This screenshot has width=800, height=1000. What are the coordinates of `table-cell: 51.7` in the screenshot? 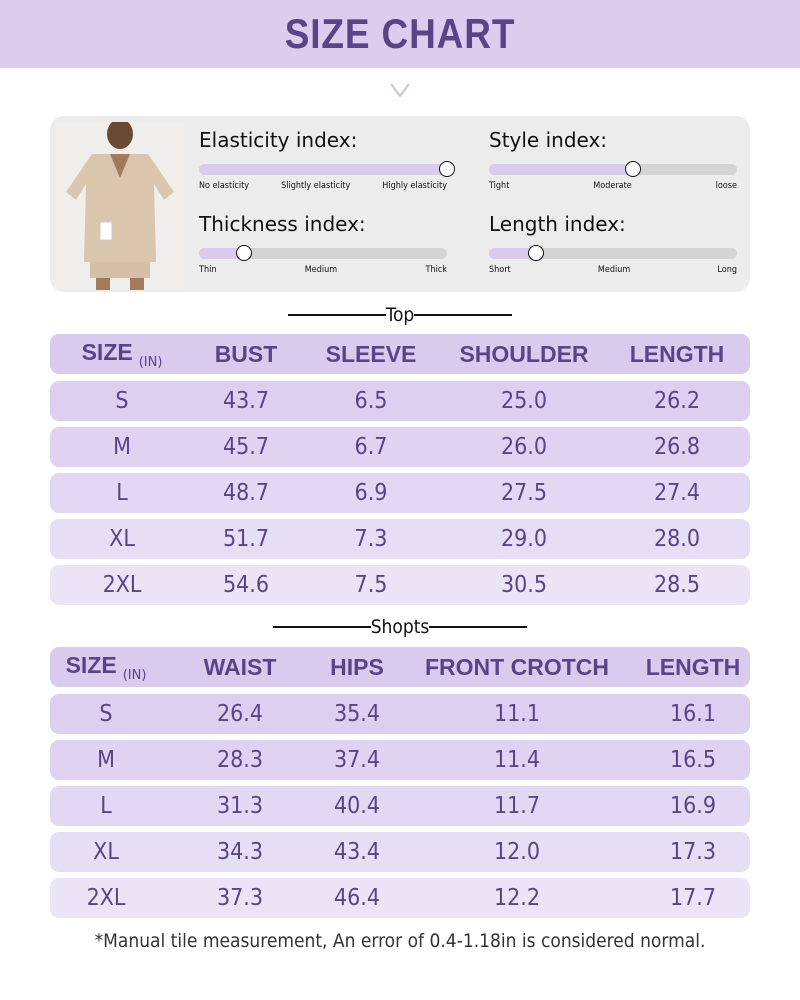 It's located at (246, 539).